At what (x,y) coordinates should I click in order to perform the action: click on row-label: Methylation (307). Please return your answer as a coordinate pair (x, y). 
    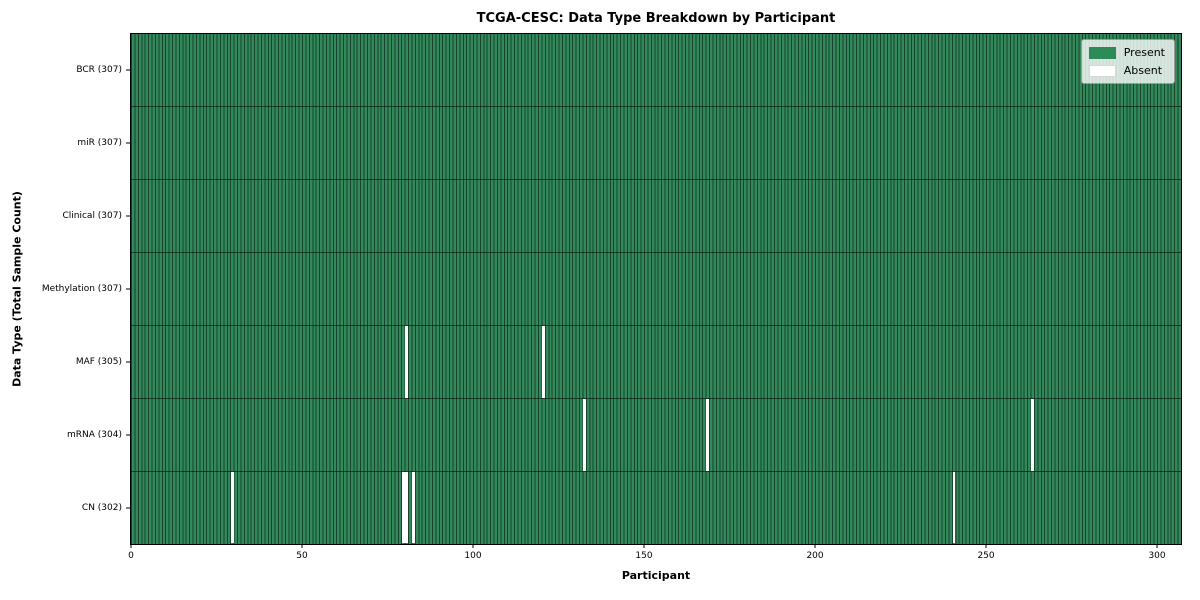
    Looking at the image, I should click on (81, 289).